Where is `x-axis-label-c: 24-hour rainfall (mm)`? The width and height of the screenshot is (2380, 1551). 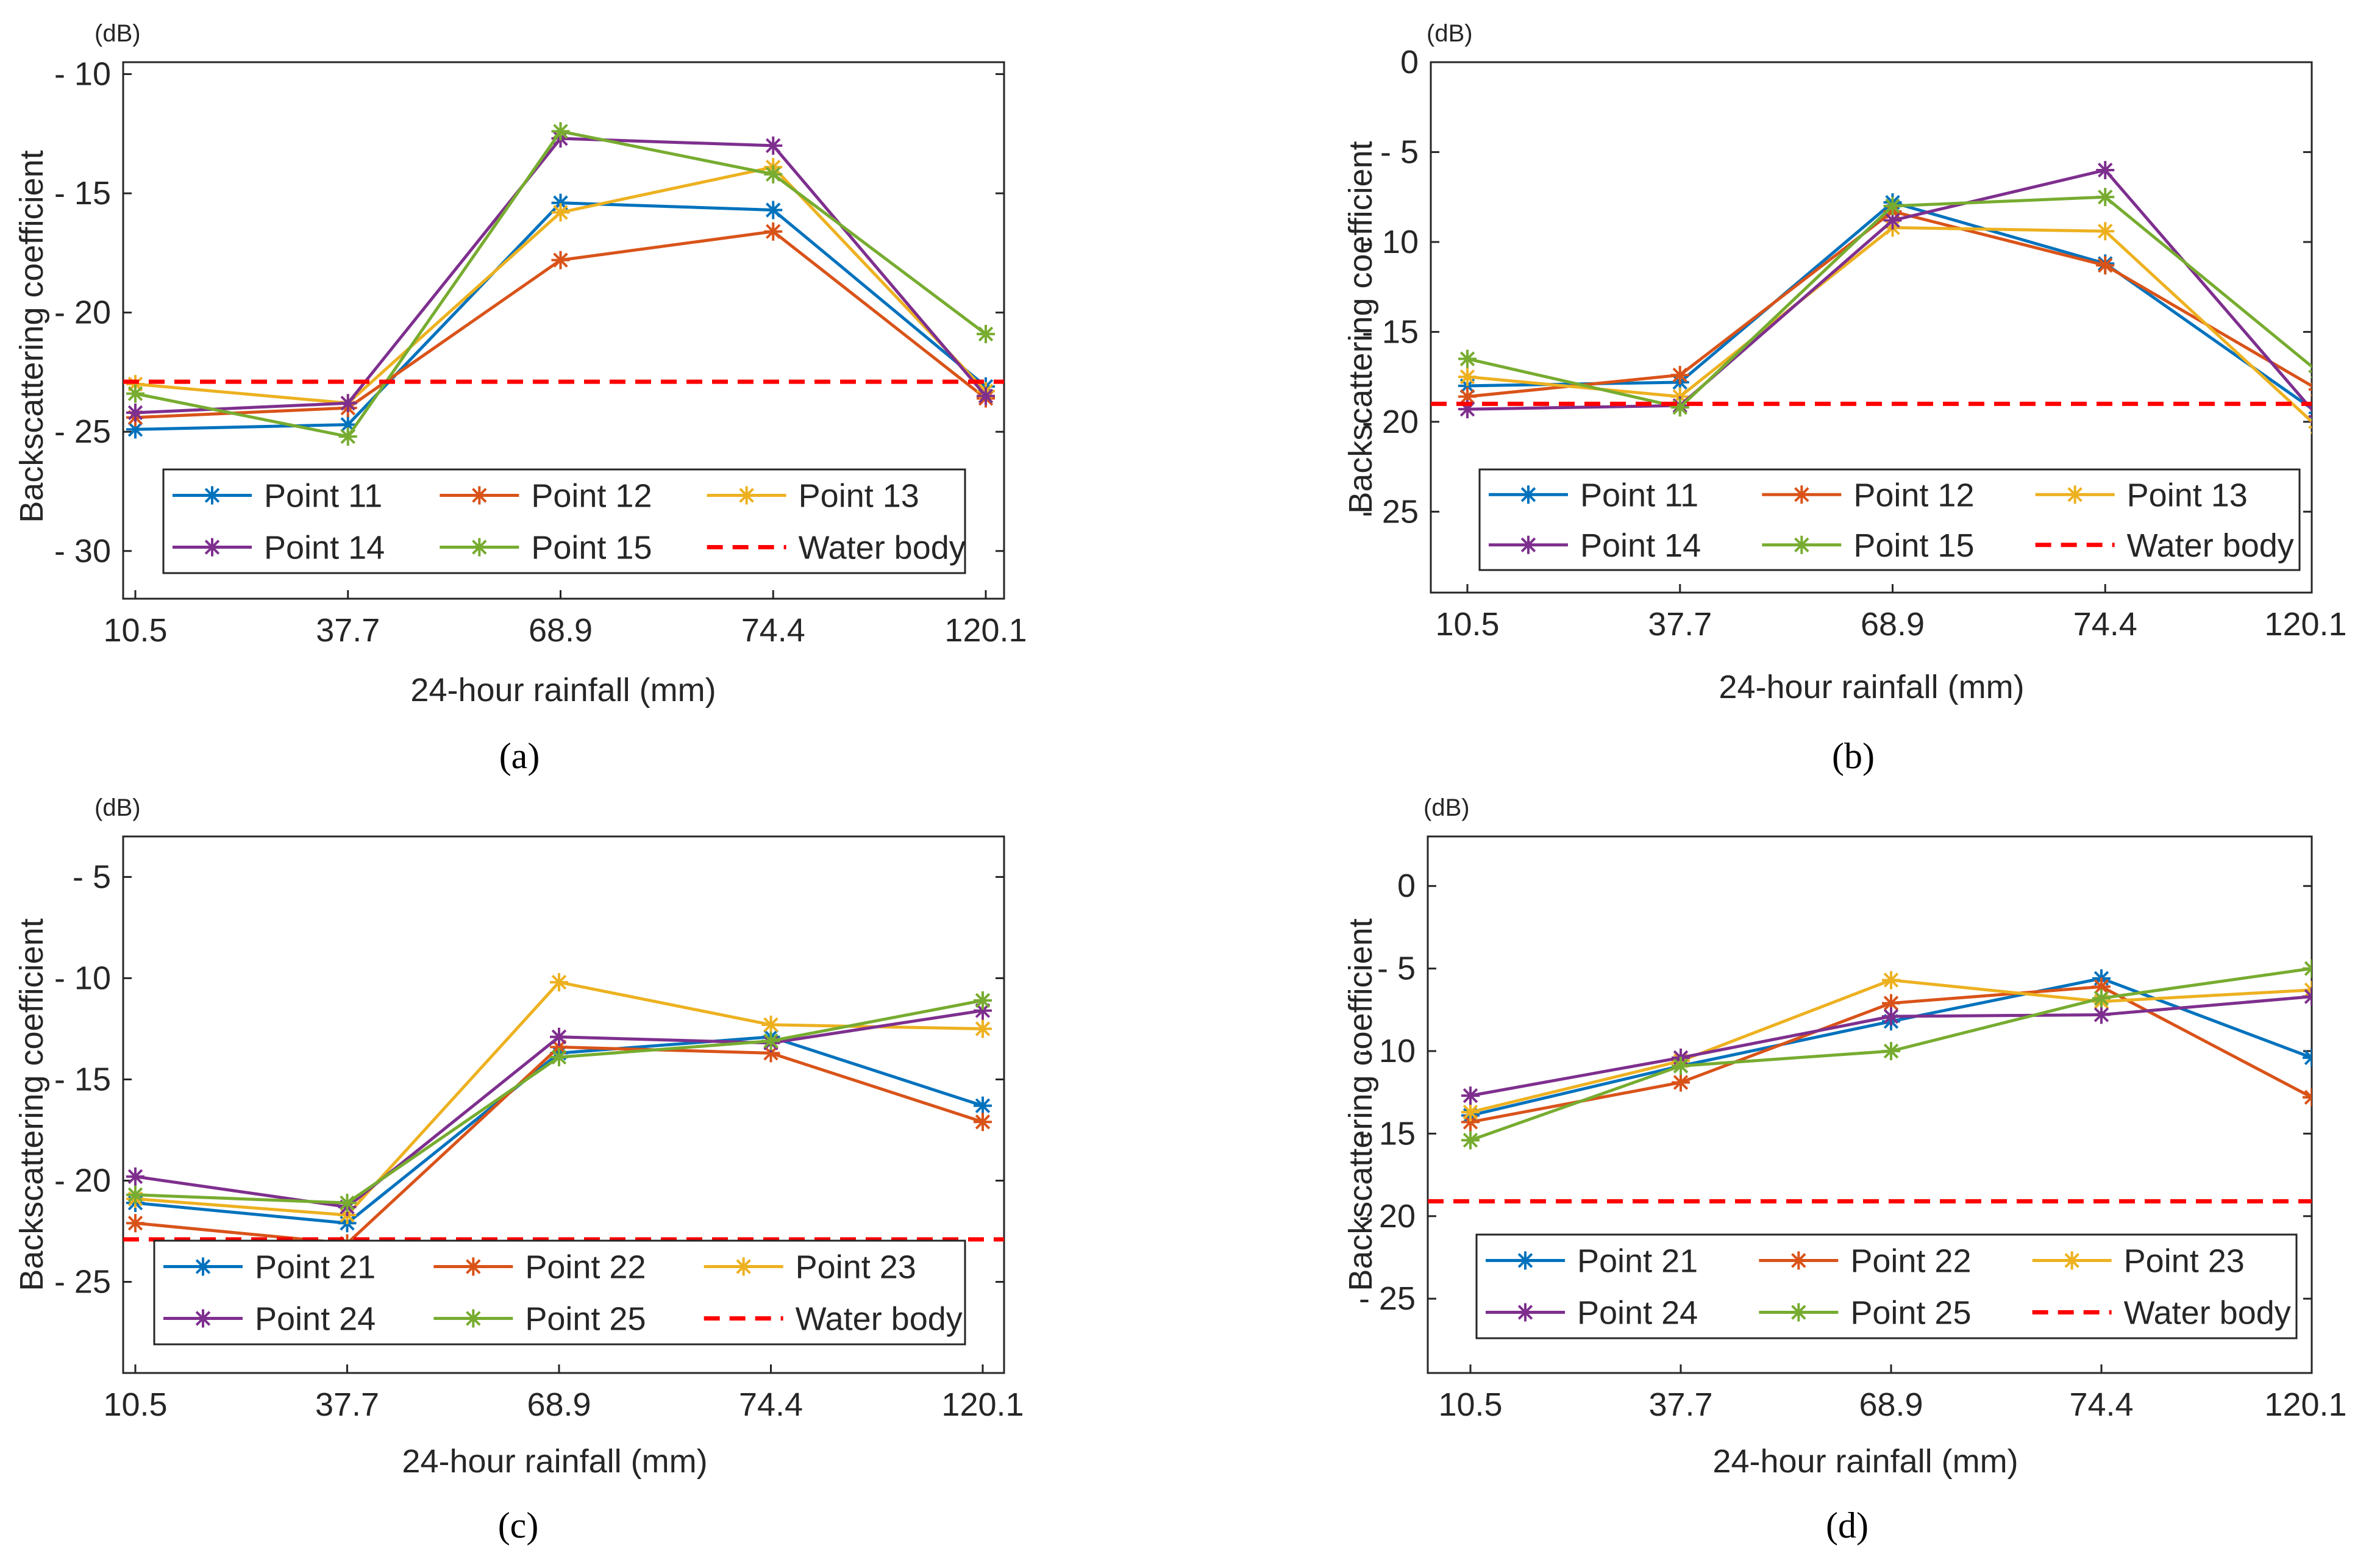 x-axis-label-c: 24-hour rainfall (mm) is located at coordinates (554, 1461).